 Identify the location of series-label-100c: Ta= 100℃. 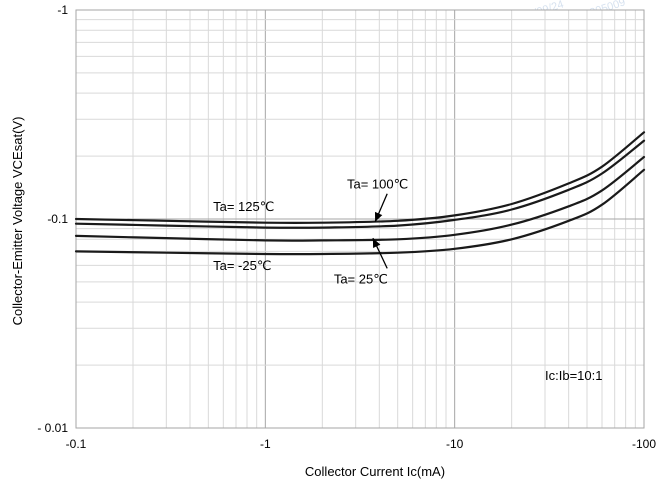
(377, 183).